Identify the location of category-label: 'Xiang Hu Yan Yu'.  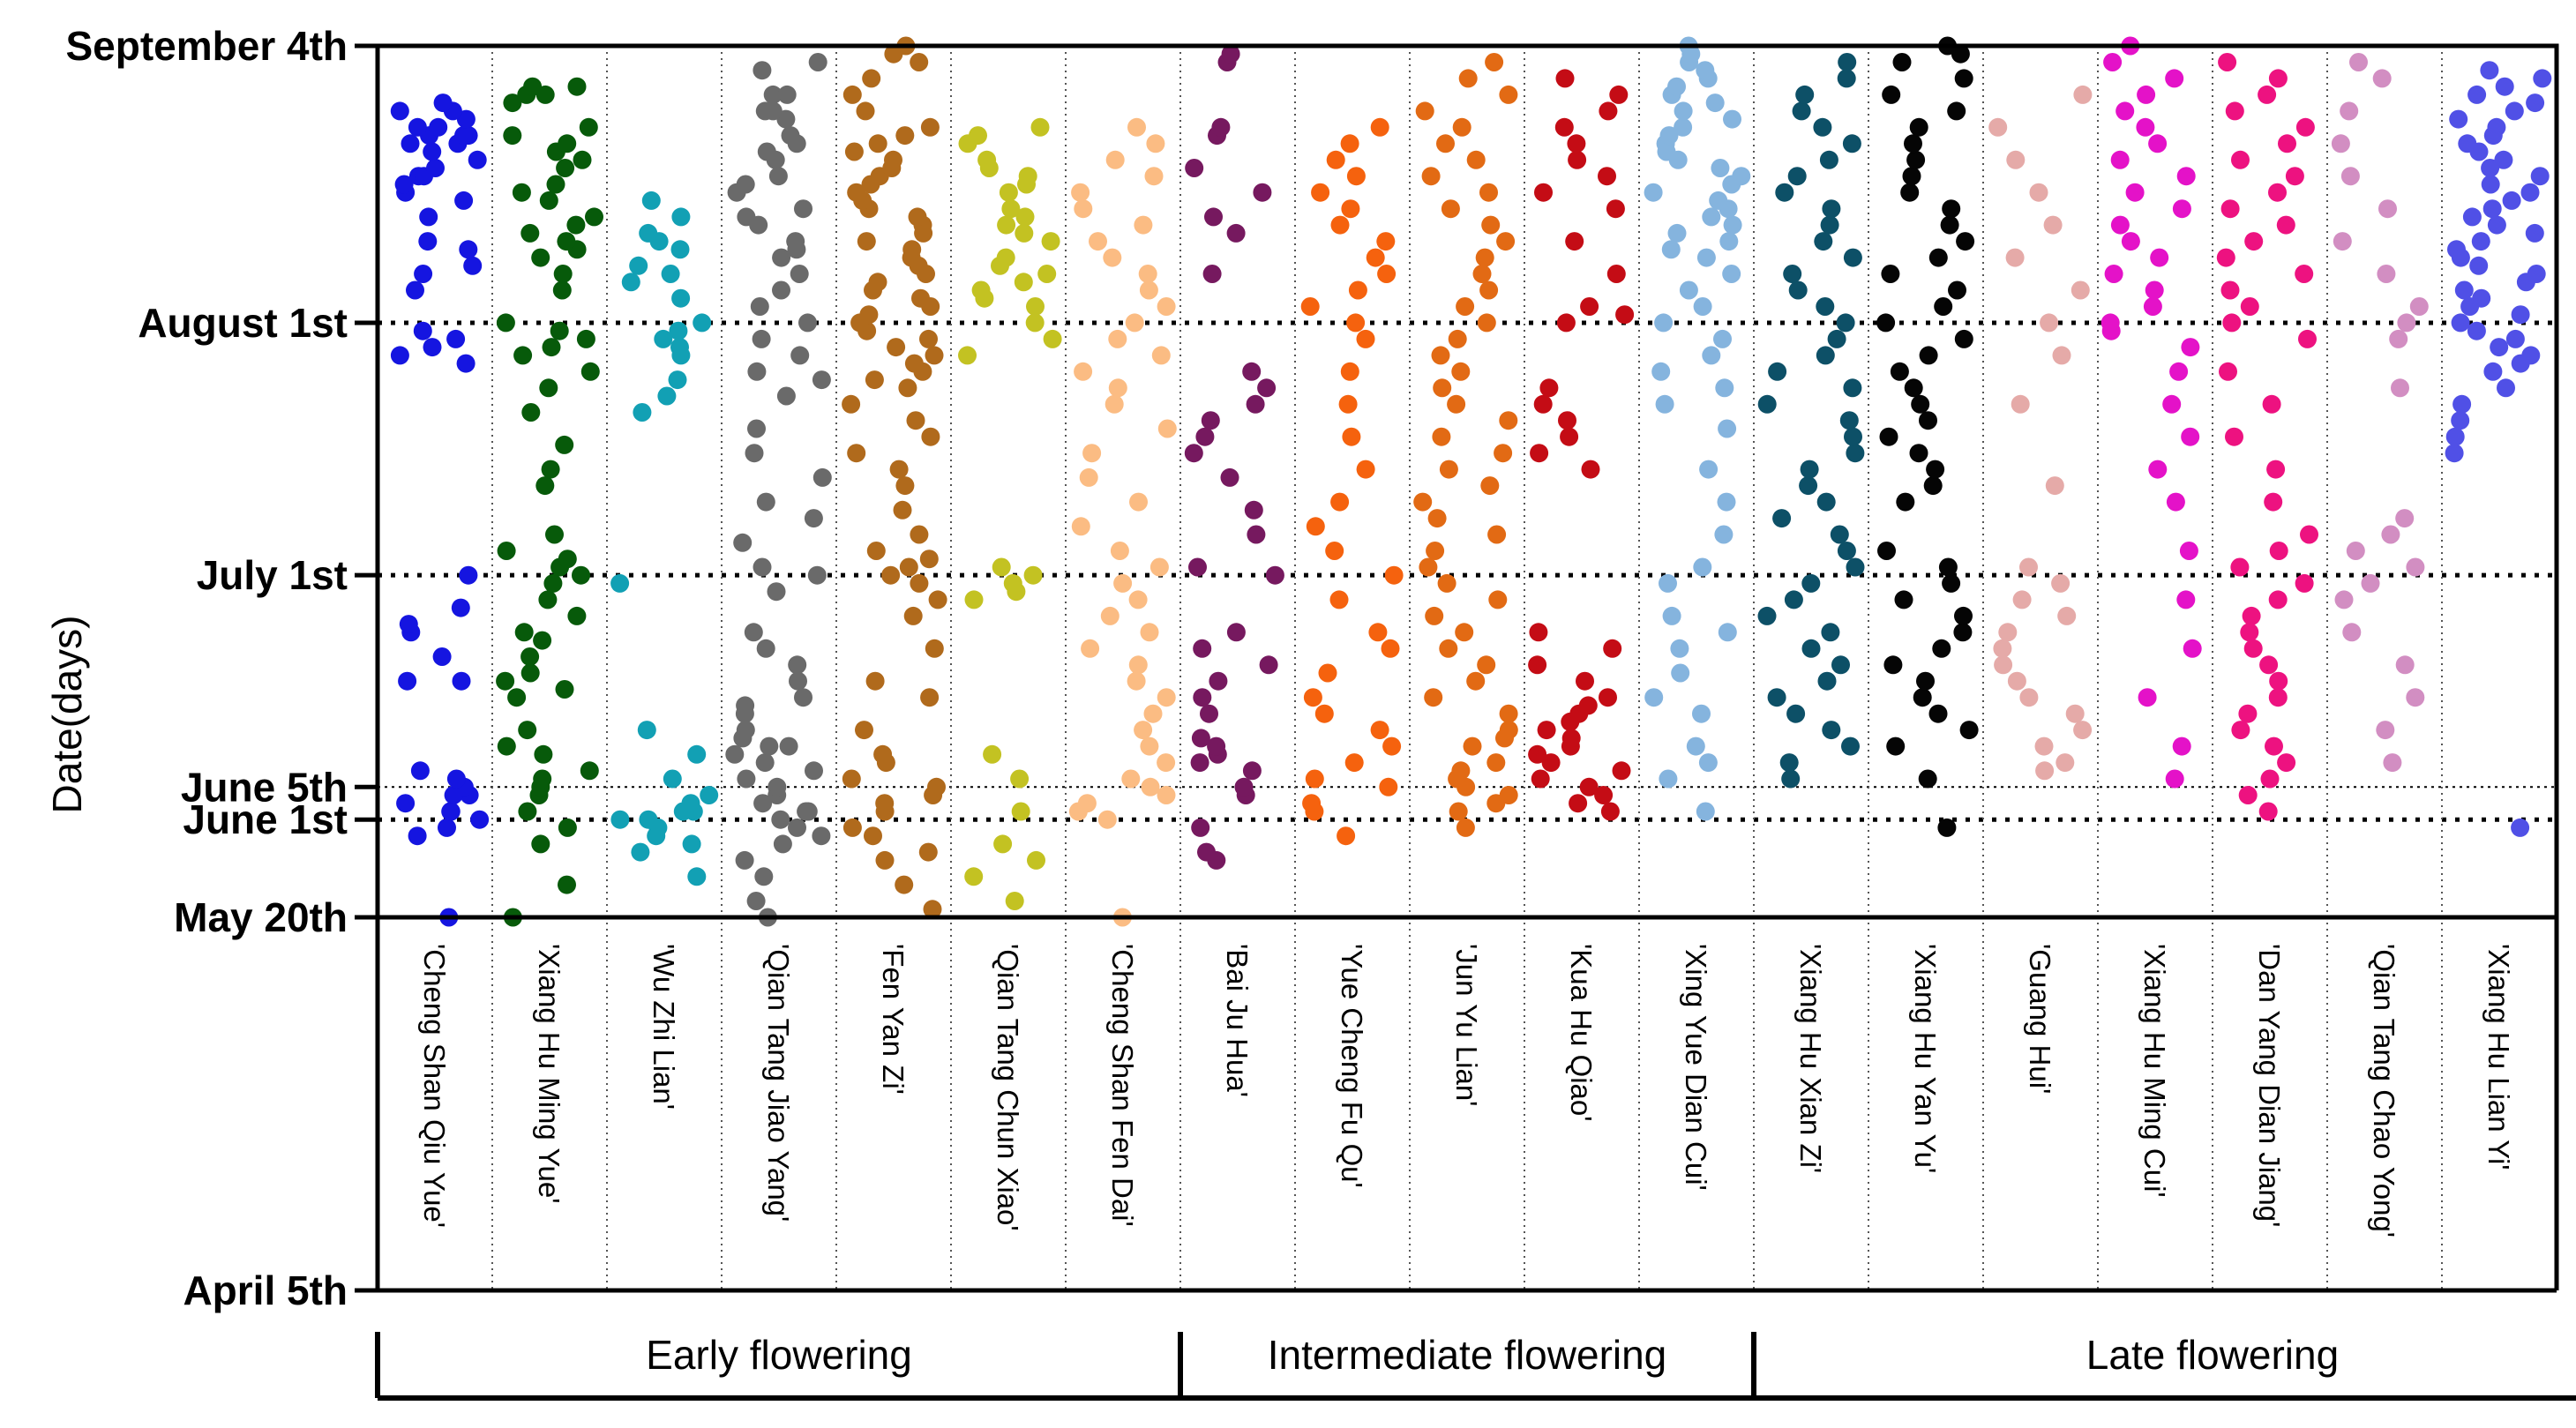
(1926, 1058).